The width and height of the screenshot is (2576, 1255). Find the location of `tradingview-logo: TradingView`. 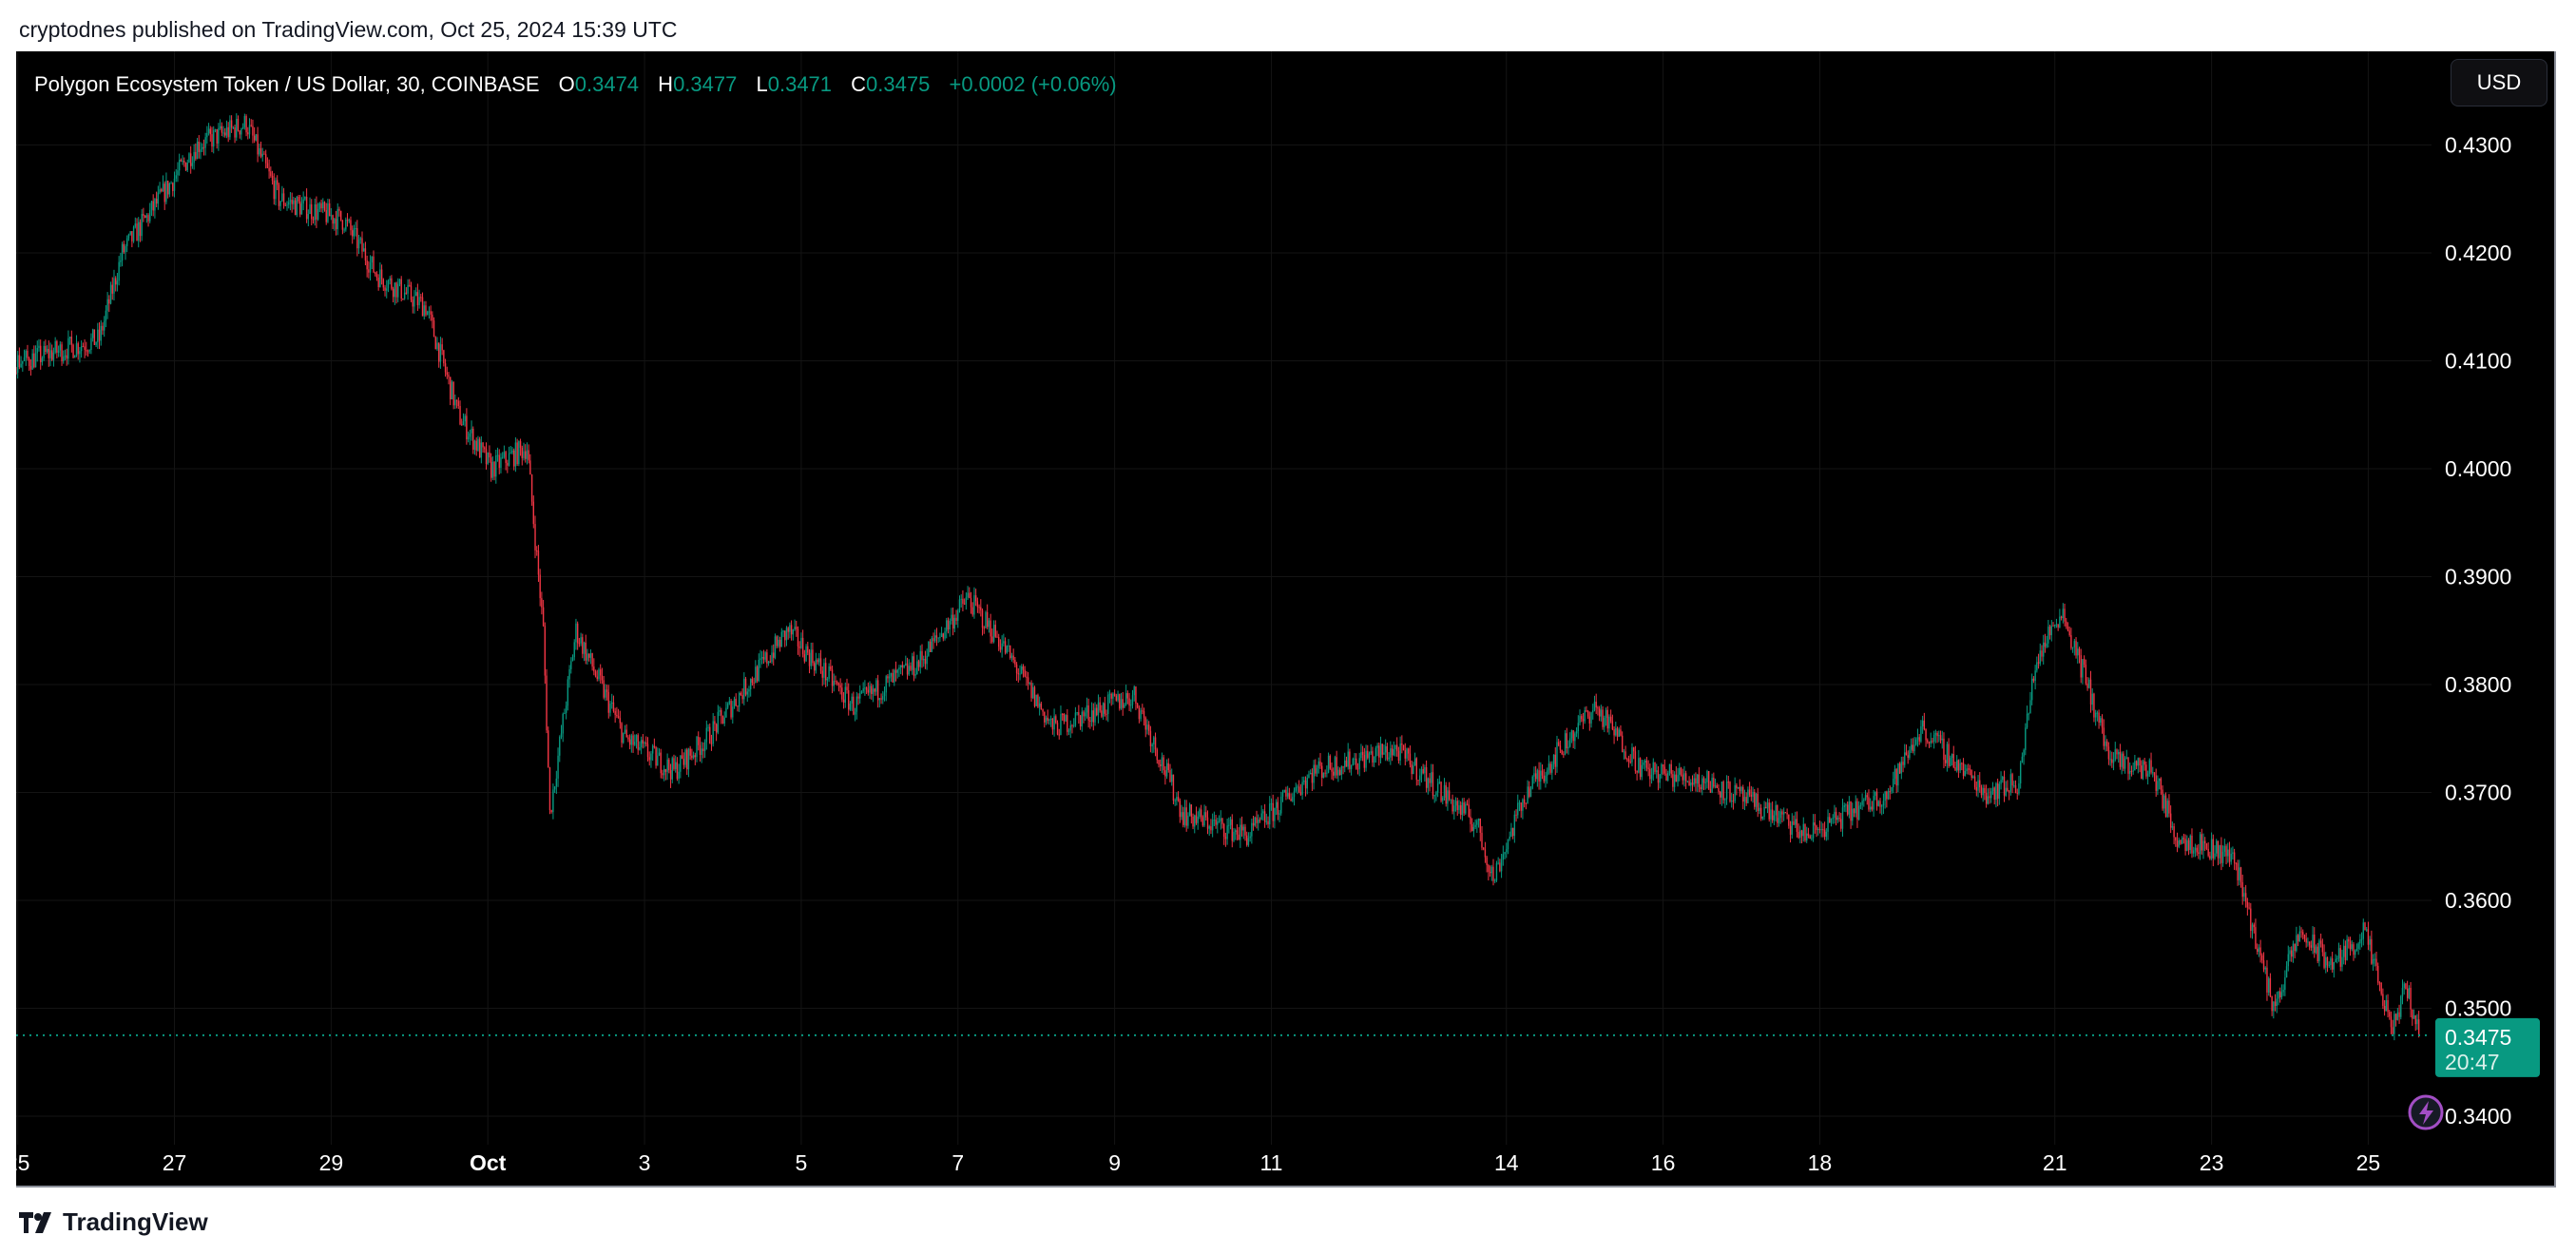

tradingview-logo: TradingView is located at coordinates (113, 1222).